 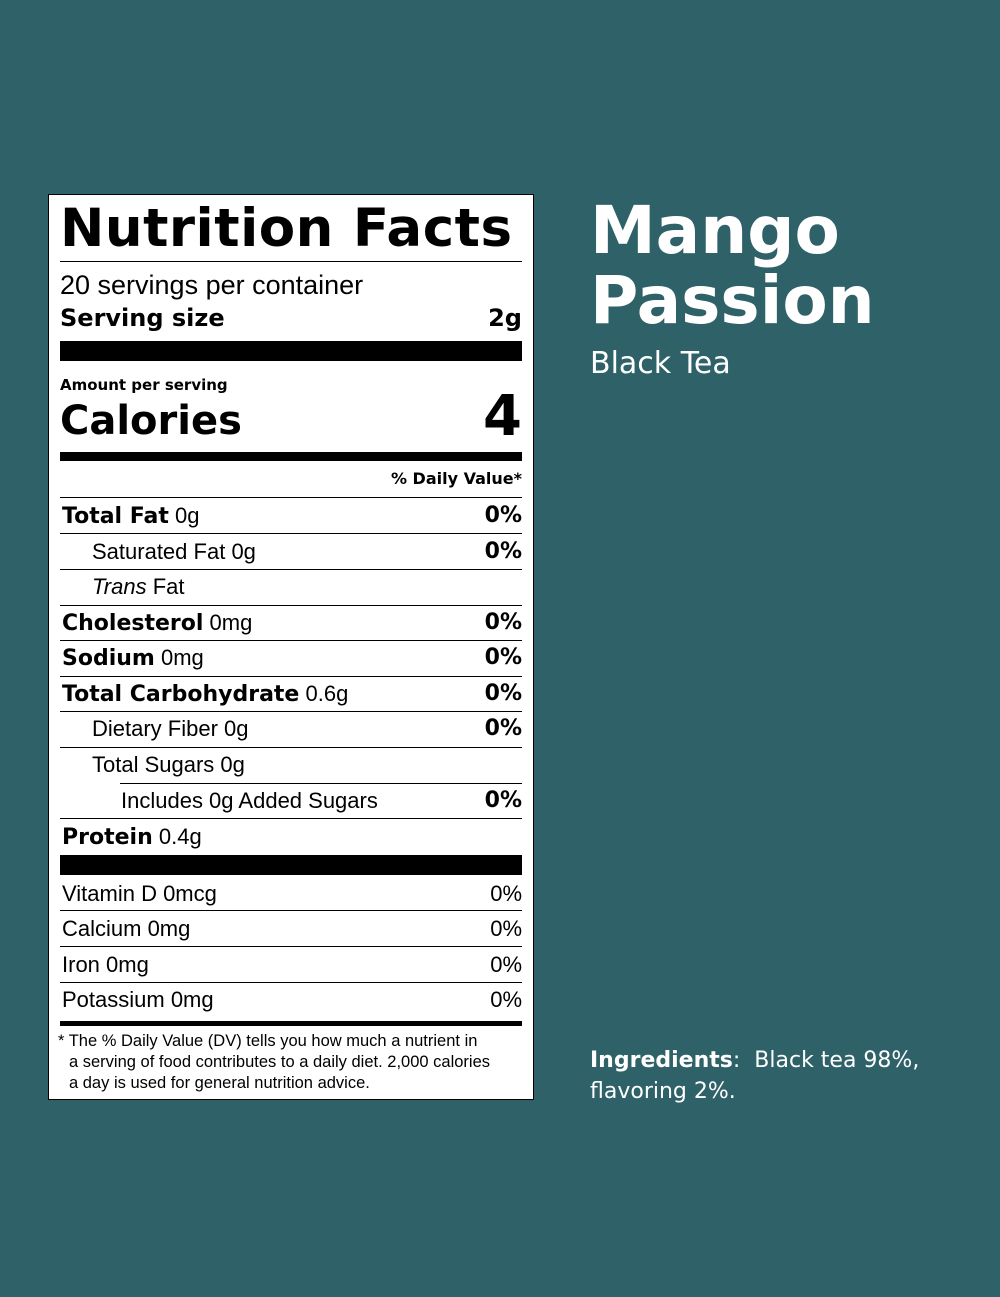 I want to click on vitamin-row-vitamin-d: Vitamin D 0mcg 0%, so click(x=291, y=893).